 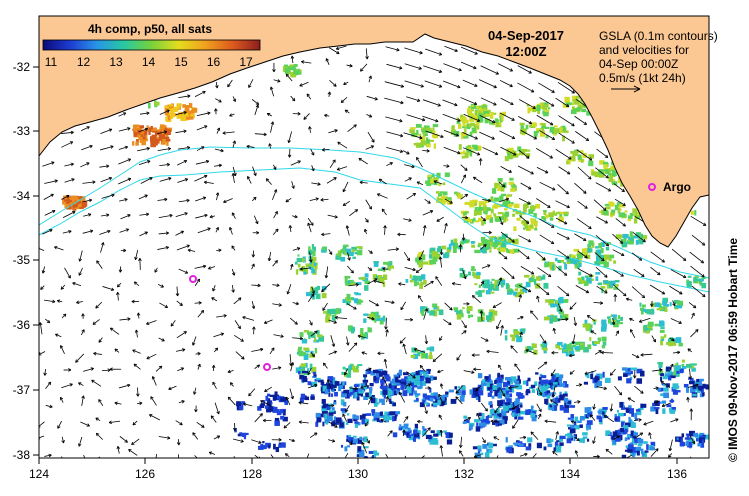 What do you see at coordinates (267, 367) in the screenshot?
I see `argo-float-marker` at bounding box center [267, 367].